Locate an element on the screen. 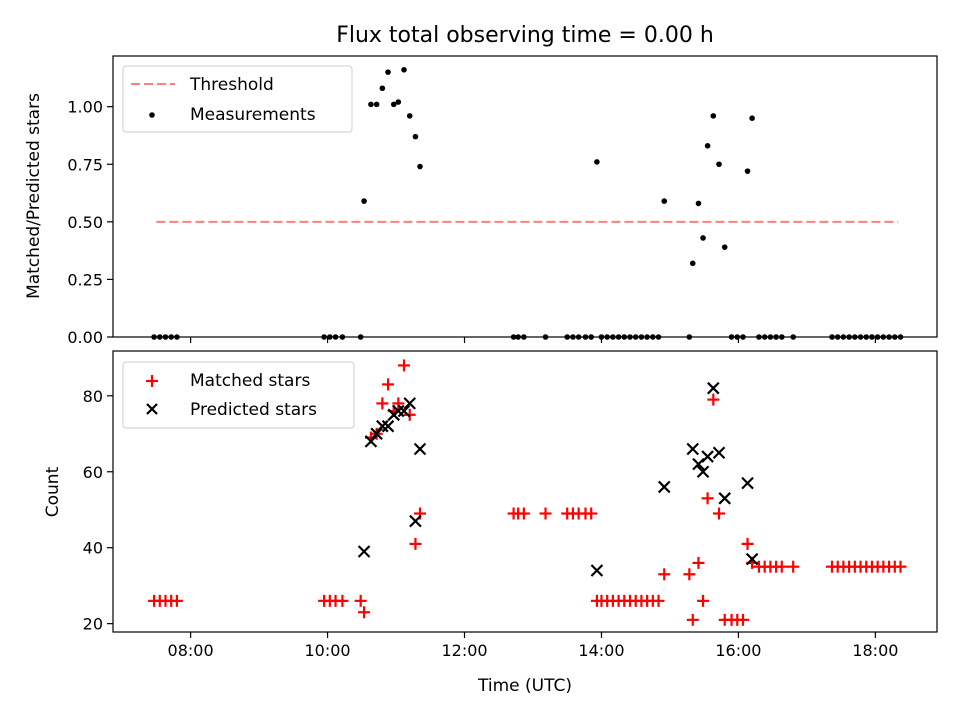  x-tick-label: 18:00 is located at coordinates (875, 650).